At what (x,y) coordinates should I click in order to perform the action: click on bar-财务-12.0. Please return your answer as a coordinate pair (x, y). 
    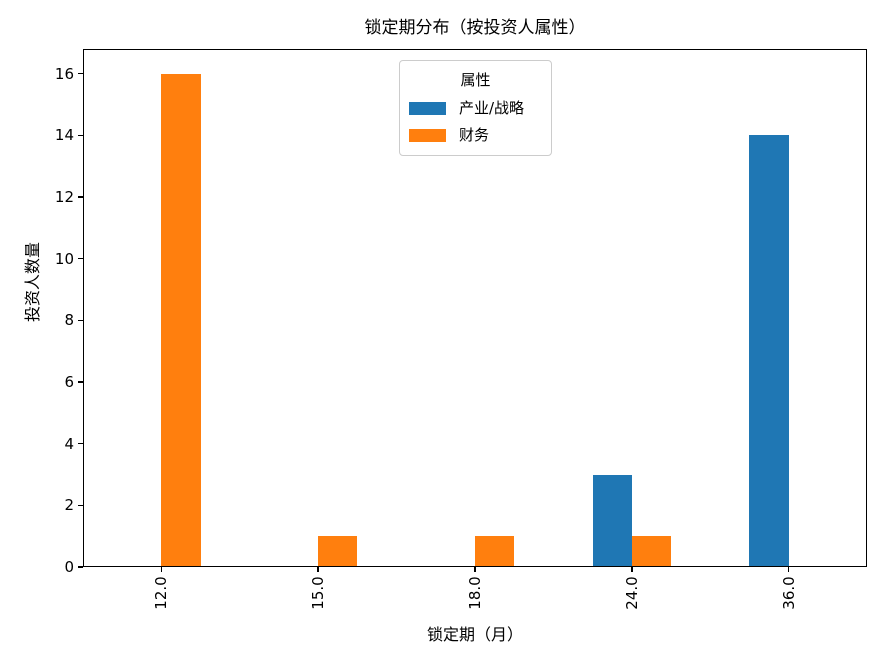
    Looking at the image, I should click on (181, 320).